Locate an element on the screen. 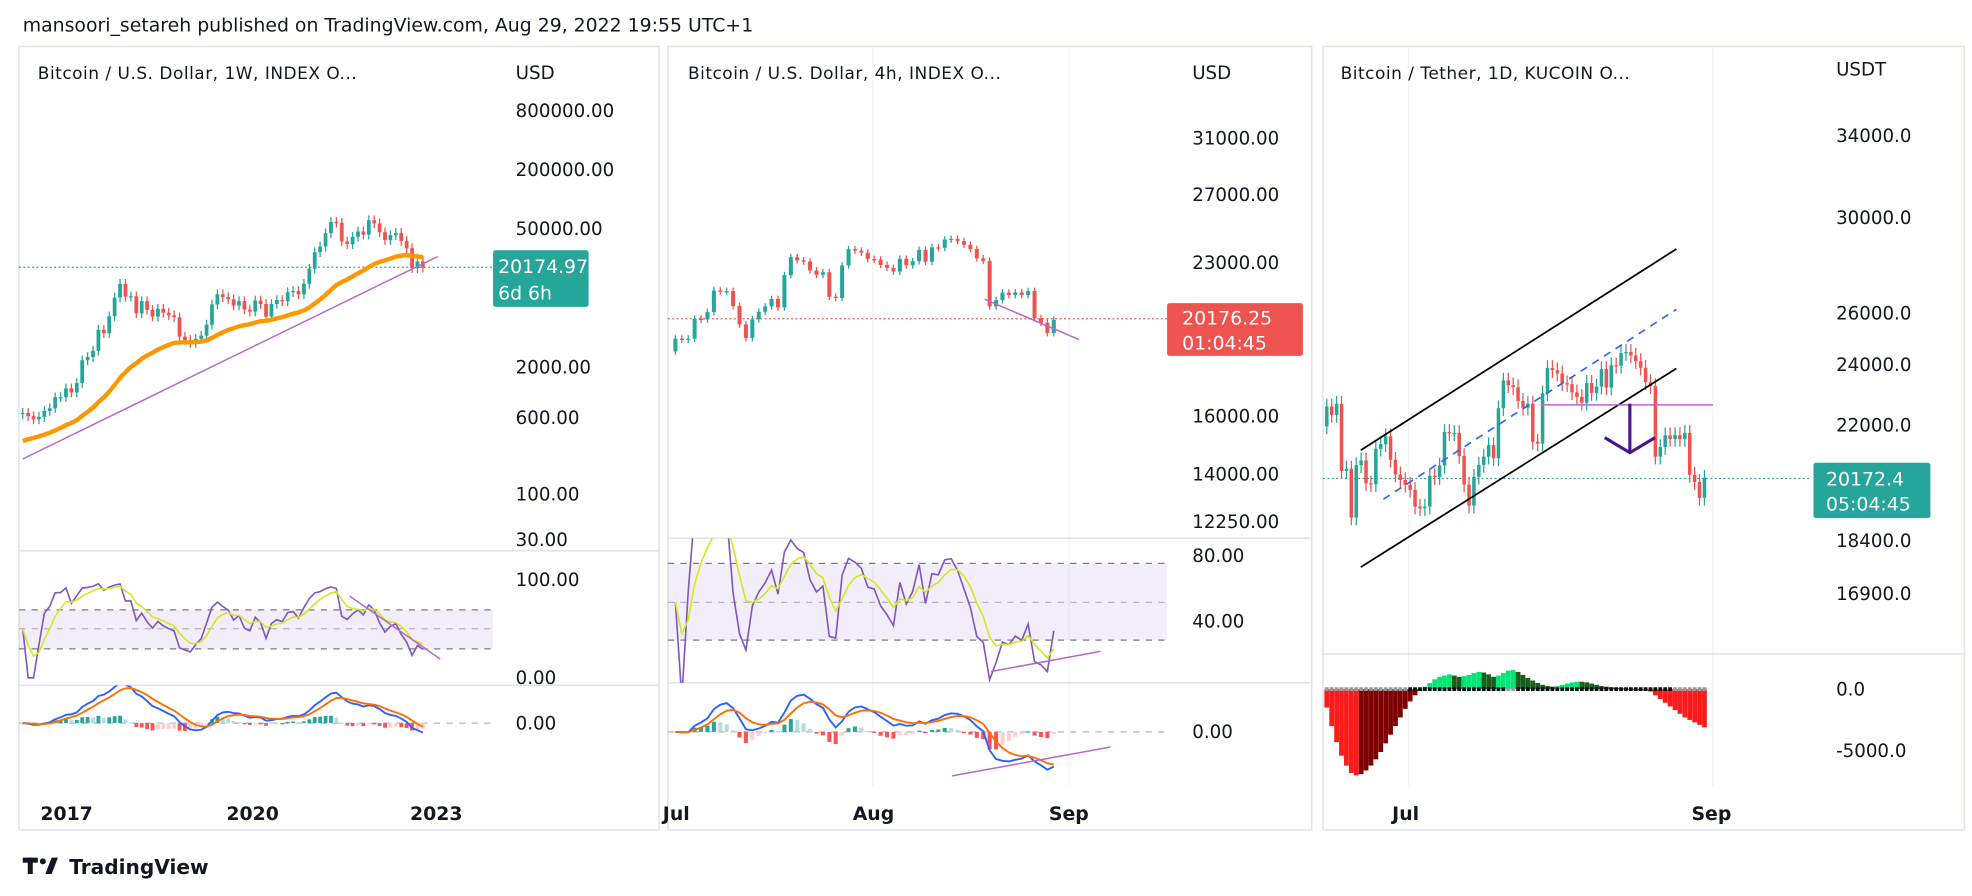  y-tick: 100.00 is located at coordinates (548, 495).